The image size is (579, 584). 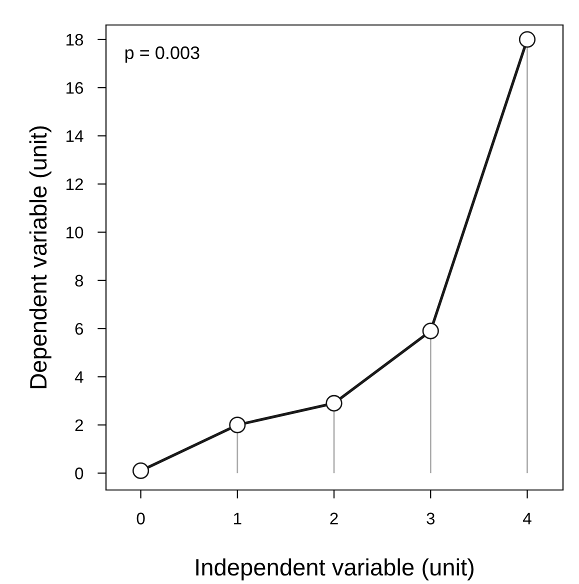 What do you see at coordinates (238, 518) in the screenshot?
I see `x-tick-label: 1` at bounding box center [238, 518].